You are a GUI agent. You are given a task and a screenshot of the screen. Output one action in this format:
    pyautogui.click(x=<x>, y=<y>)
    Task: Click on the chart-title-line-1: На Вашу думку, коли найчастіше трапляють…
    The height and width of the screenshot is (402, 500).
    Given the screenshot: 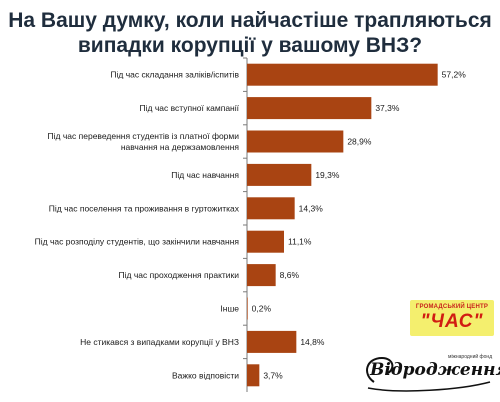 What is the action you would take?
    pyautogui.click(x=250, y=20)
    